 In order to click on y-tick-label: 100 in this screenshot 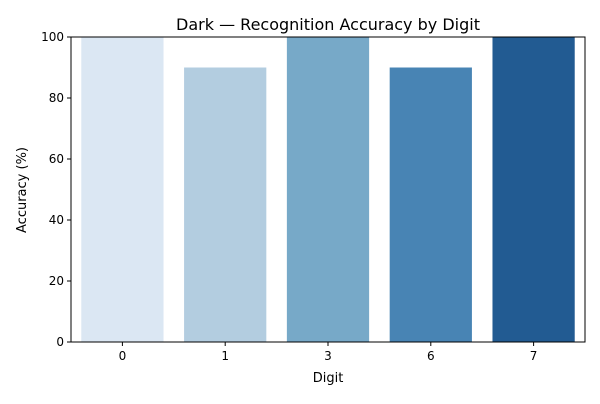, I will do `click(52, 37)`.